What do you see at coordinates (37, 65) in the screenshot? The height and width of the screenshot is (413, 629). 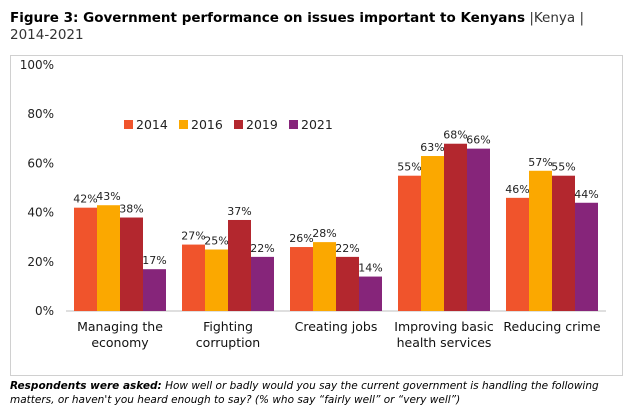 I see `y-tick-label: 100%` at bounding box center [37, 65].